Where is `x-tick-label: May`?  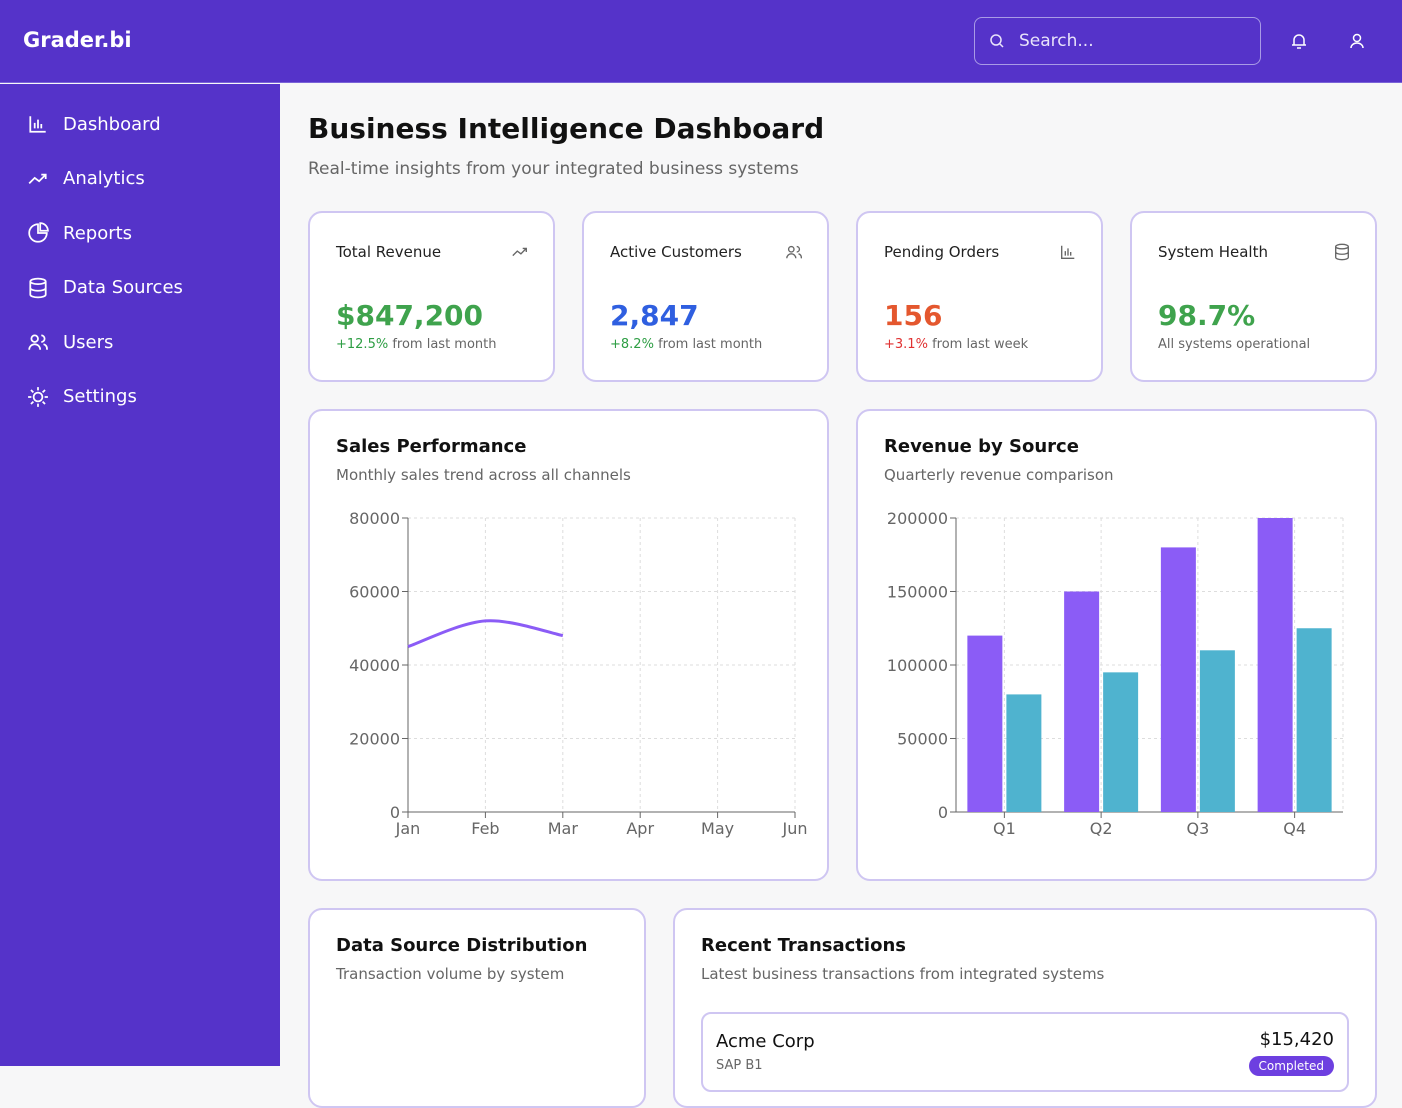
x-tick-label: May is located at coordinates (717, 828).